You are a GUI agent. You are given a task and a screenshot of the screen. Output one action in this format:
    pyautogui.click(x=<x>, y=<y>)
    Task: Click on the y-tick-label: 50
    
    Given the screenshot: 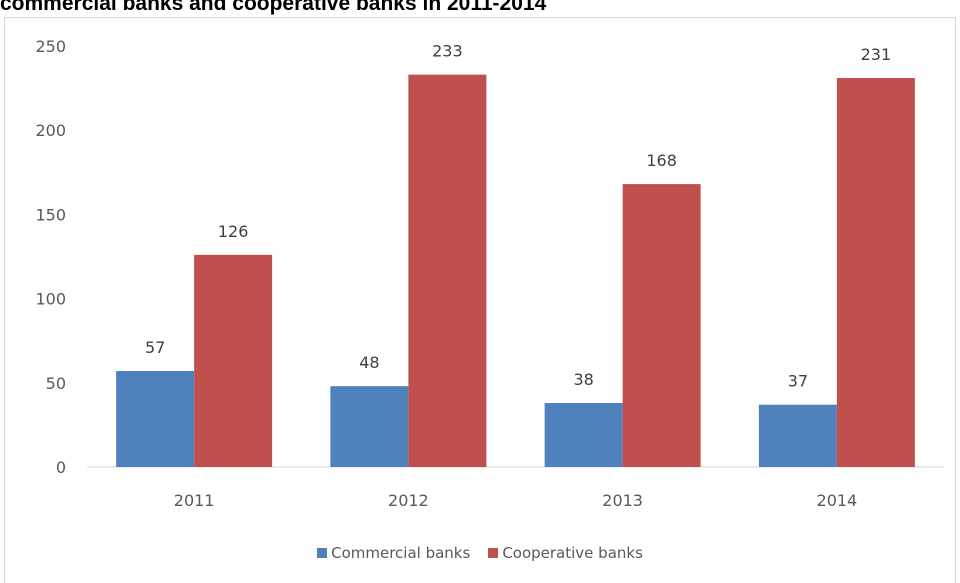 What is the action you would take?
    pyautogui.click(x=56, y=383)
    